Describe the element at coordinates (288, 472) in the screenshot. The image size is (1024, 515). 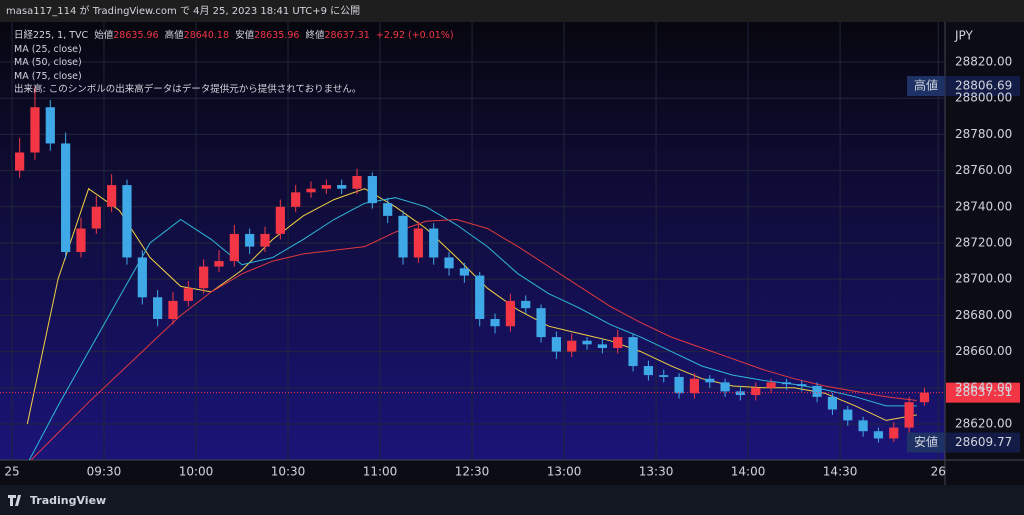
I see `x-tick-label: 10:30` at that location.